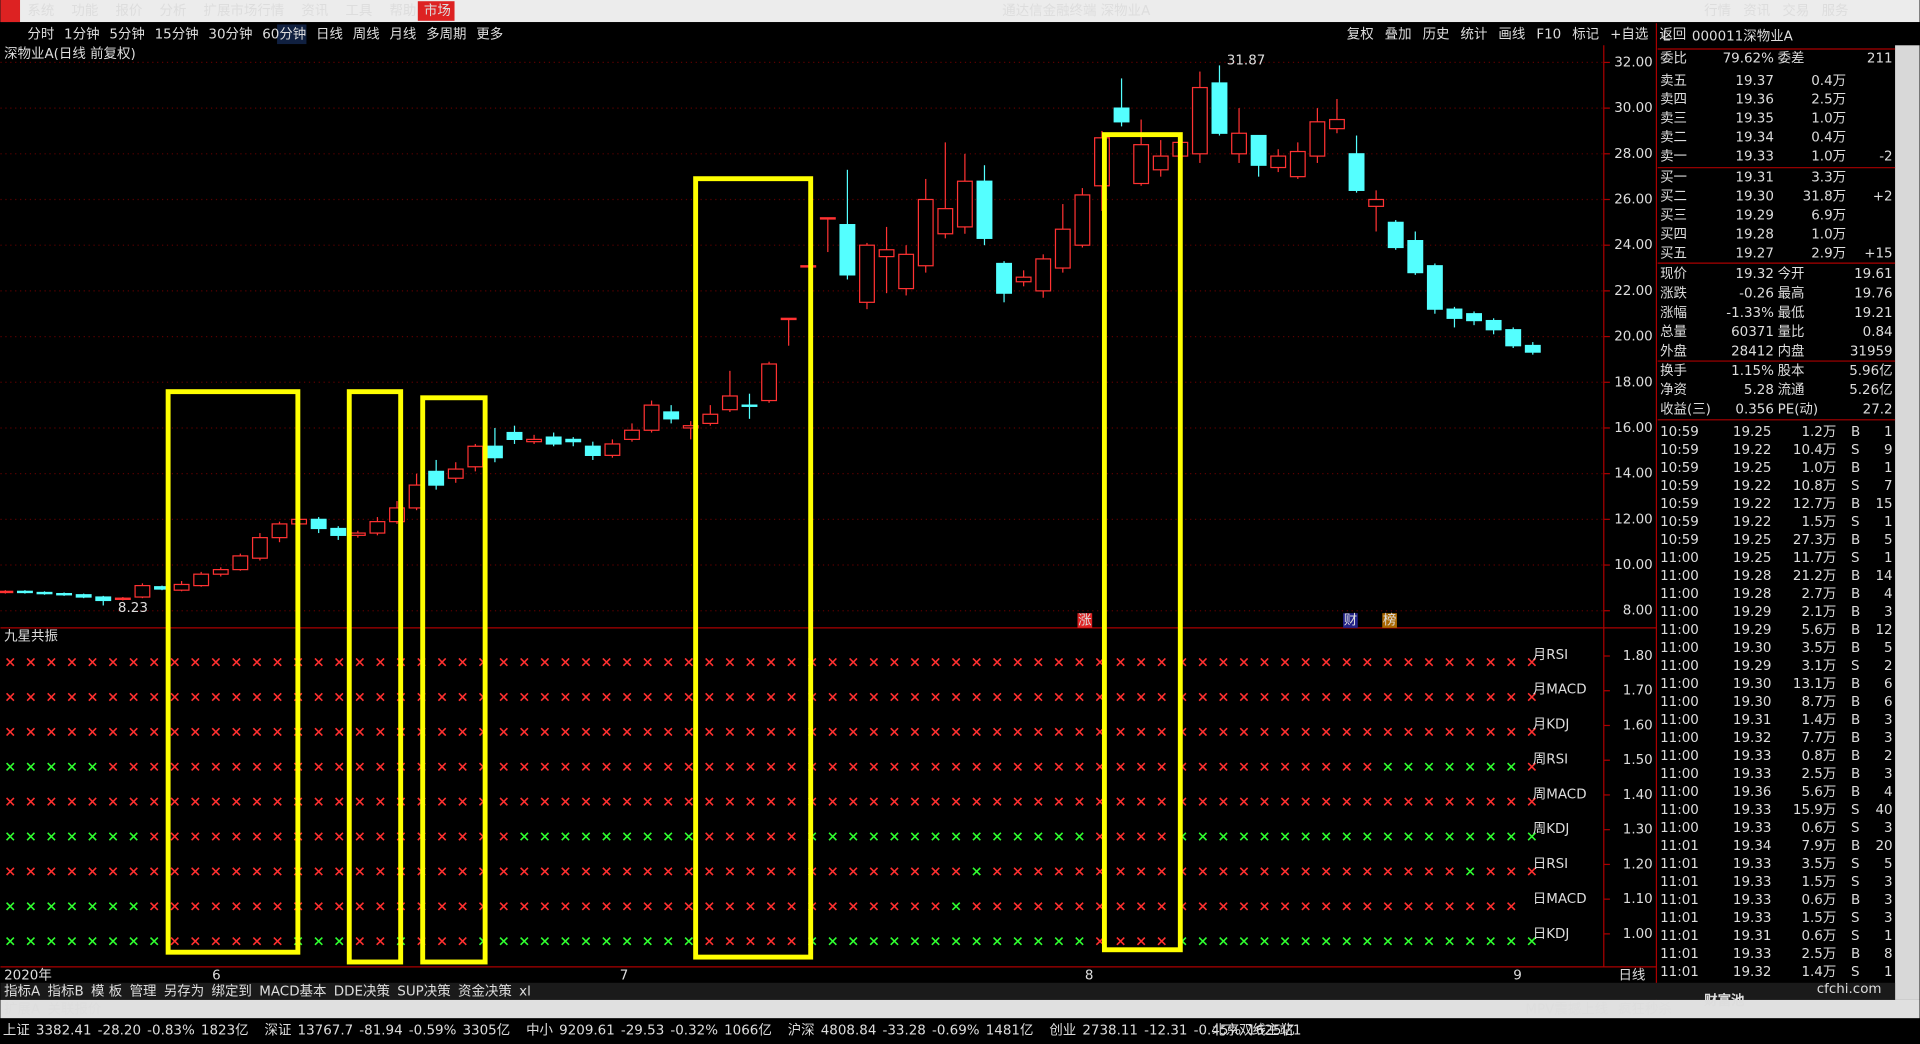  I want to click on quote-value: 31.8万, so click(1824, 196).